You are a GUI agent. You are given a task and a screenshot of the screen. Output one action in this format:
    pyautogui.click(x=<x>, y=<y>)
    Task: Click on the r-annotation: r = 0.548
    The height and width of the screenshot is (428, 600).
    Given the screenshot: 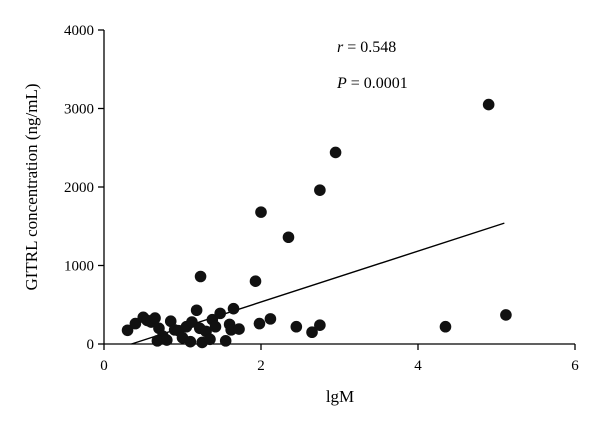 What is the action you would take?
    pyautogui.click(x=366, y=47)
    